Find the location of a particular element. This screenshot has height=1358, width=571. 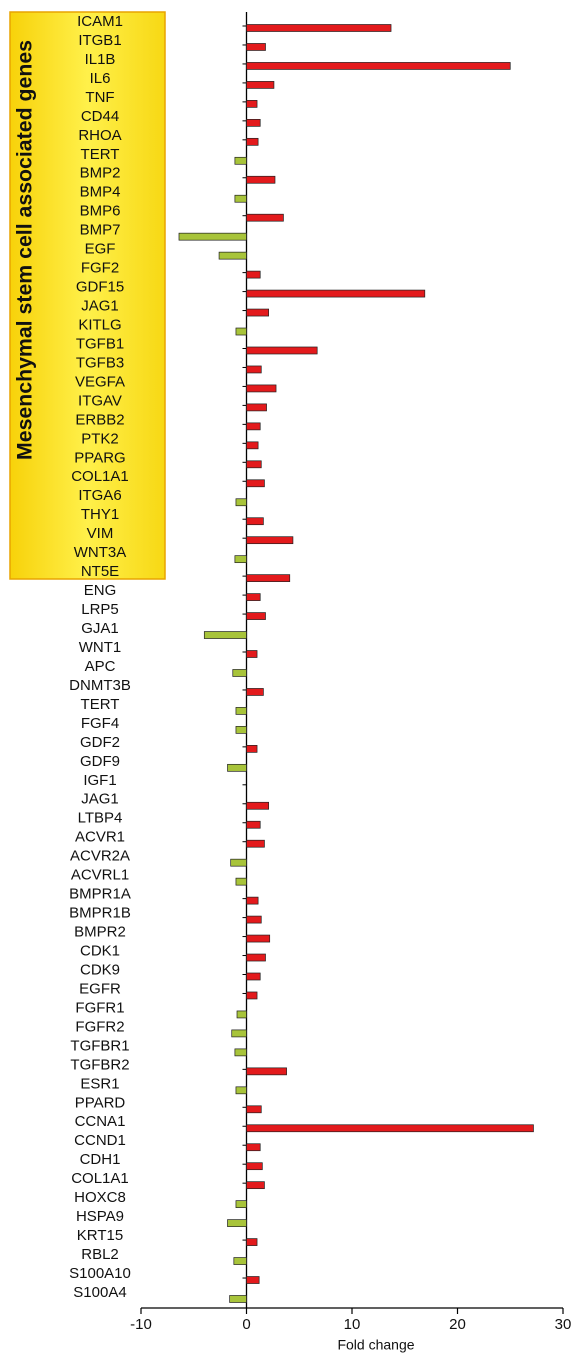

y-tick-label: TERT is located at coordinates (100, 704).